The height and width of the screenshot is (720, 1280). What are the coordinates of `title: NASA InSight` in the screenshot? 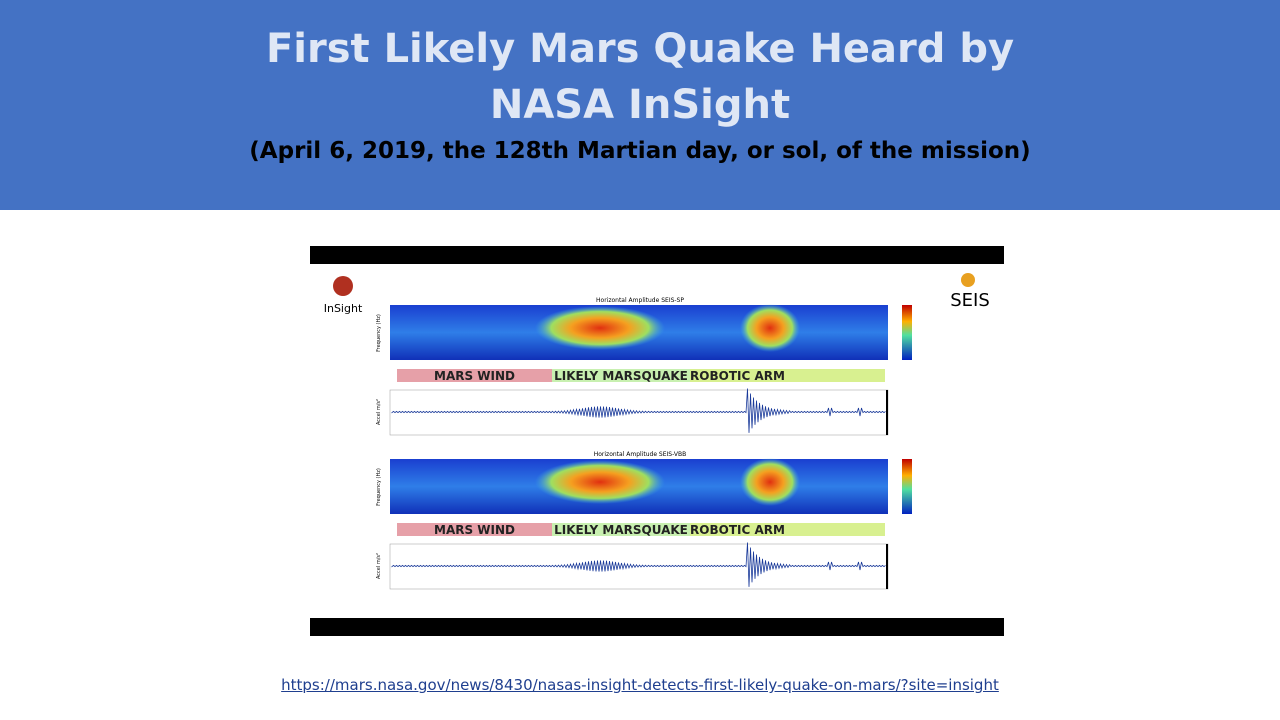 It's located at (640, 105).